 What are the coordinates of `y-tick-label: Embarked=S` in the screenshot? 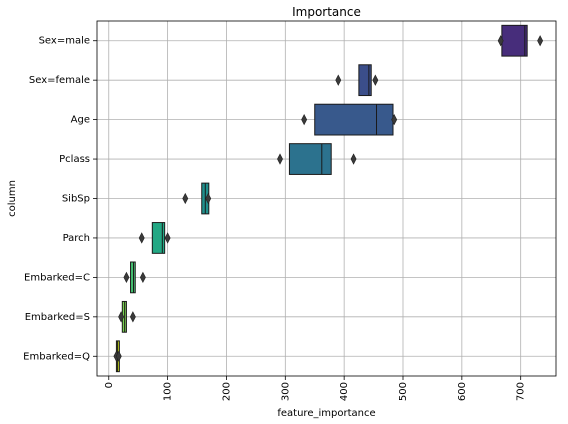 It's located at (57, 317).